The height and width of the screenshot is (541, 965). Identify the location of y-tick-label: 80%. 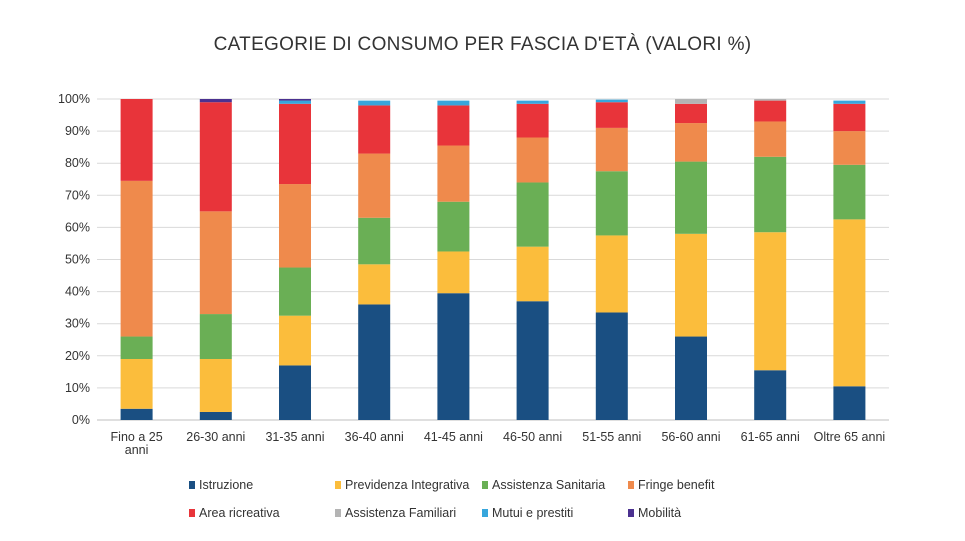
(77, 163).